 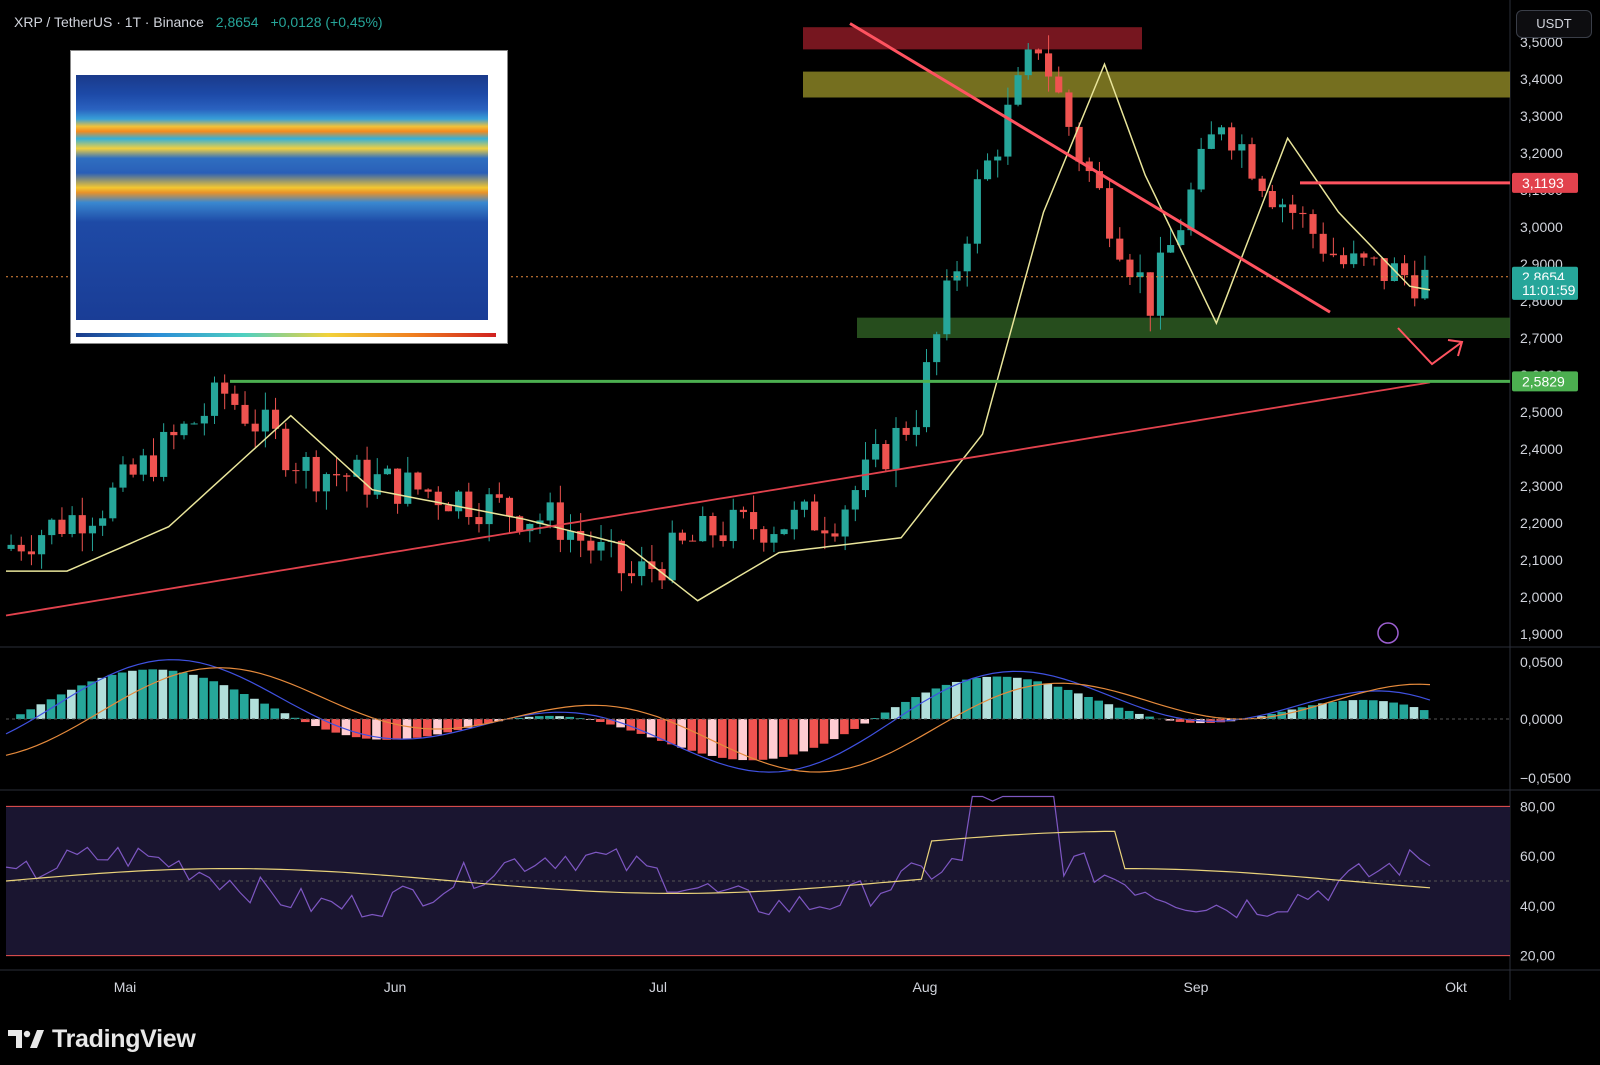 I want to click on rsi-moving-average, so click(x=718, y=862).